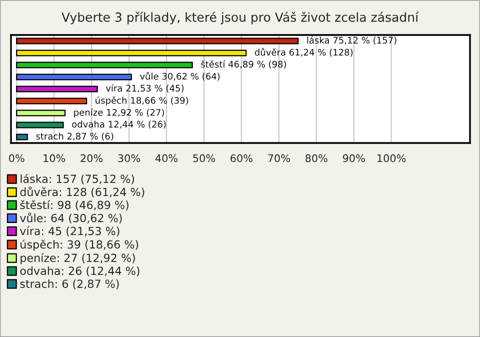 This screenshot has height=337, width=480. What do you see at coordinates (16, 158) in the screenshot?
I see `x-tick-label: 0%` at bounding box center [16, 158].